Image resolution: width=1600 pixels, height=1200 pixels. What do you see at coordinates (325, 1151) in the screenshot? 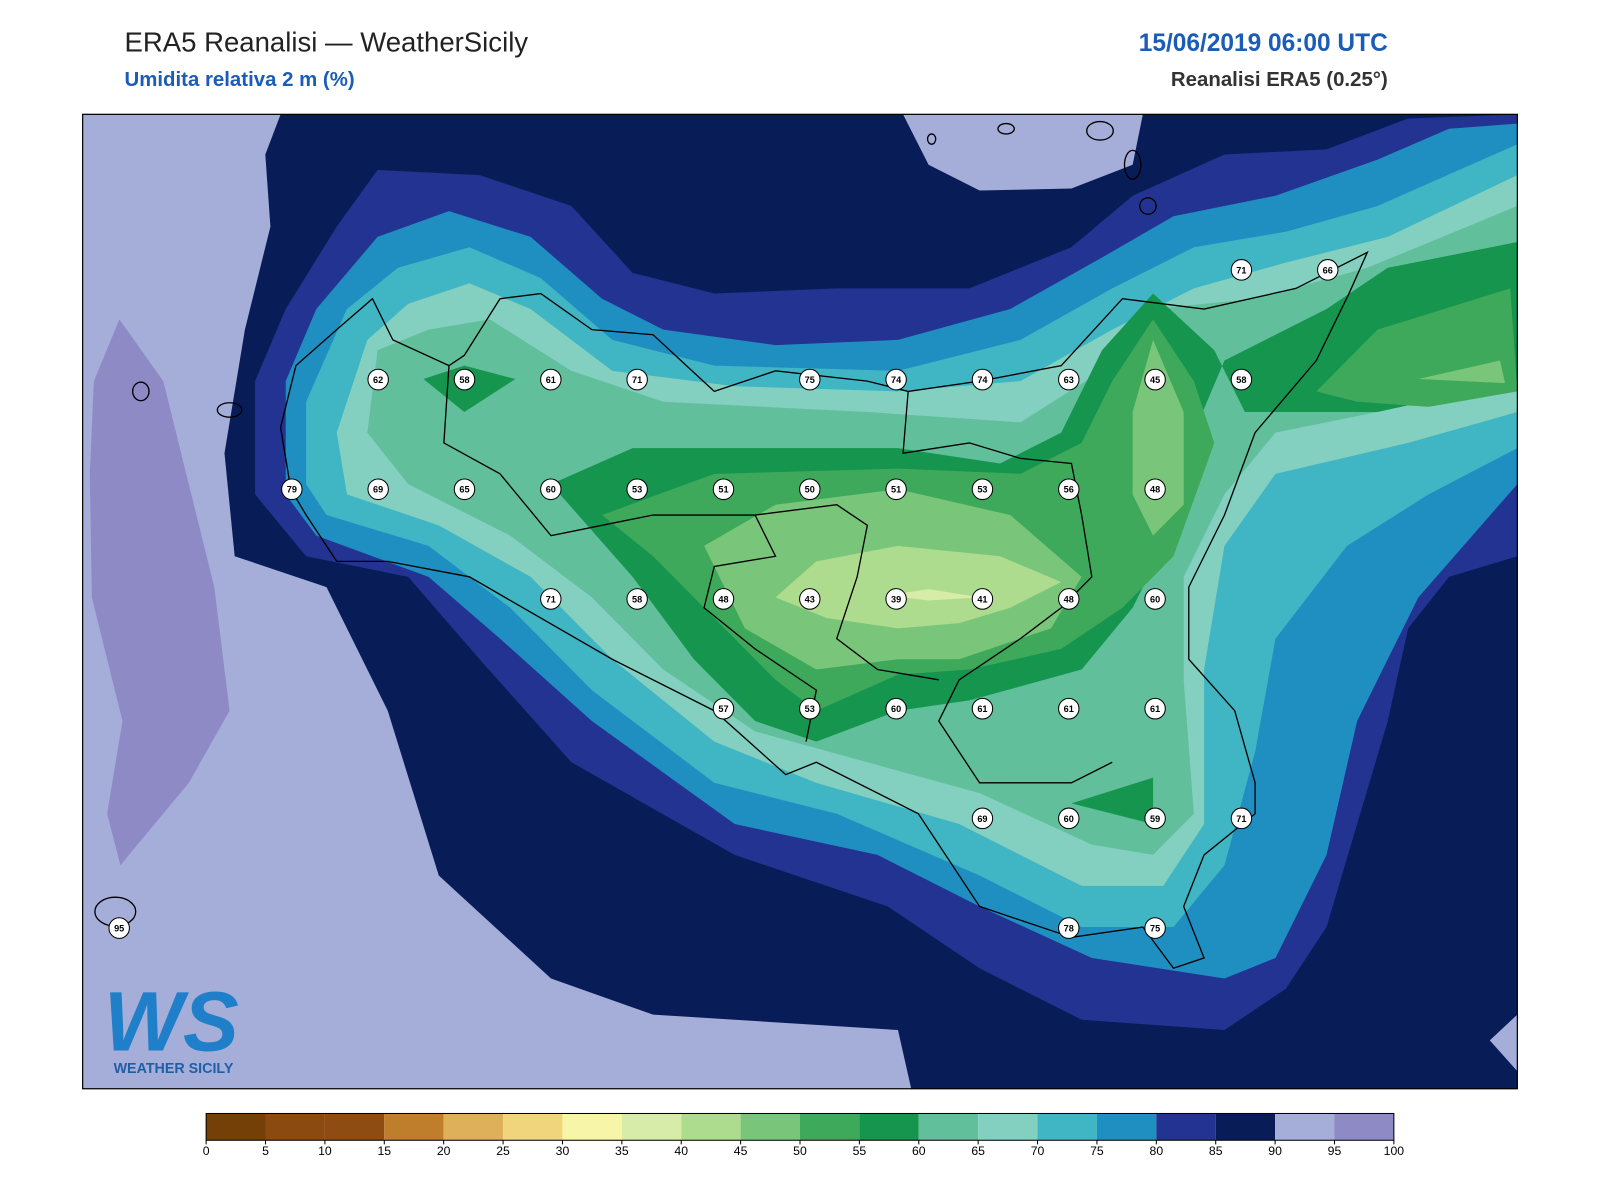
I see `colorbar-tick-label: 10` at bounding box center [325, 1151].